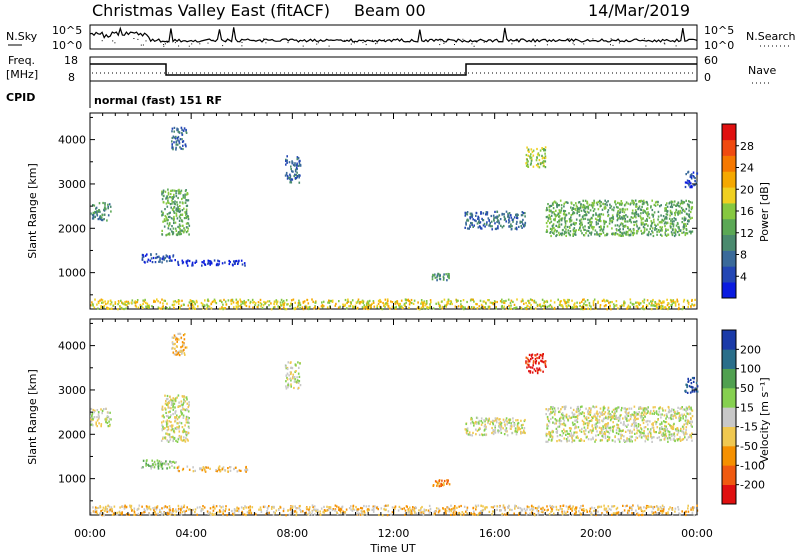  Describe the element at coordinates (747, 146) in the screenshot. I see `power-colorbar-tick-label: 28` at that location.